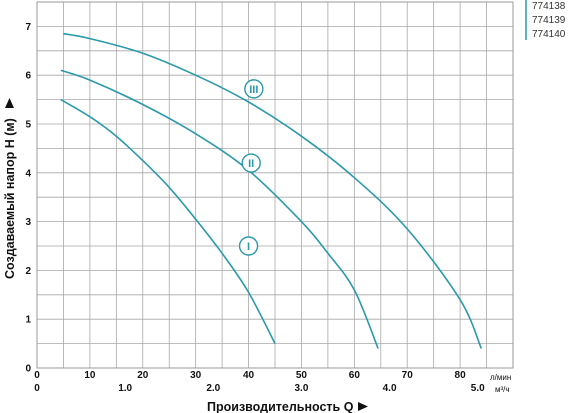 This screenshot has width=570, height=413. Describe the element at coordinates (28, 271) in the screenshot. I see `y-tick-label: 2` at that location.